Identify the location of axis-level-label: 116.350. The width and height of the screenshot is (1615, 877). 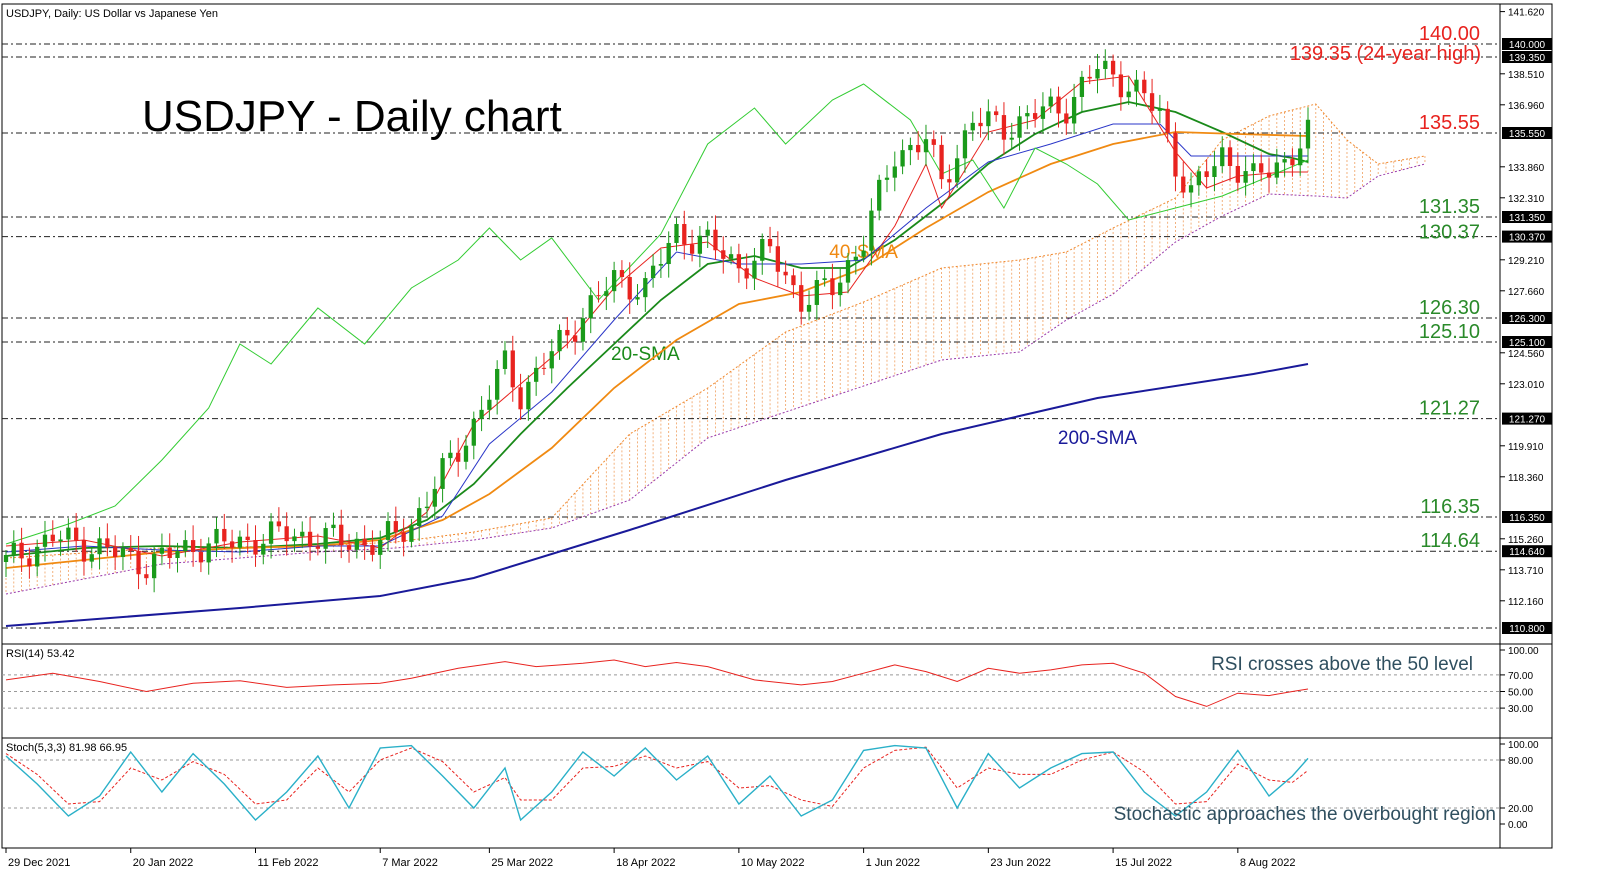
(1527, 518).